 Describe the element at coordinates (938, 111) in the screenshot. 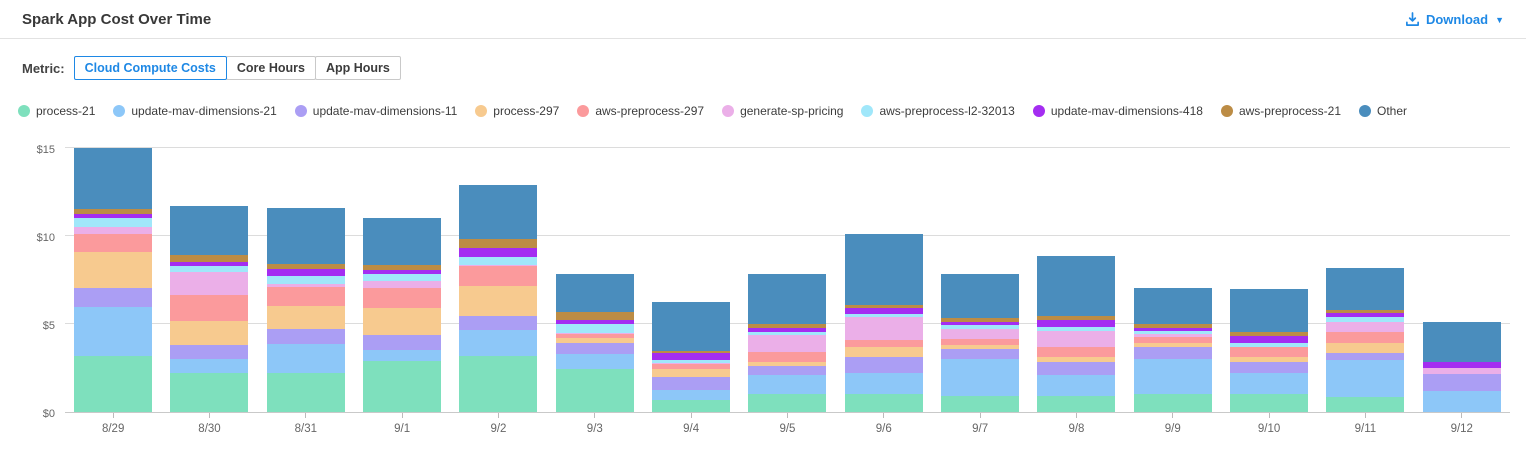

I see `legend-item-aws-preprocess-l2-32013: aws-preprocess-l2-32013` at that location.